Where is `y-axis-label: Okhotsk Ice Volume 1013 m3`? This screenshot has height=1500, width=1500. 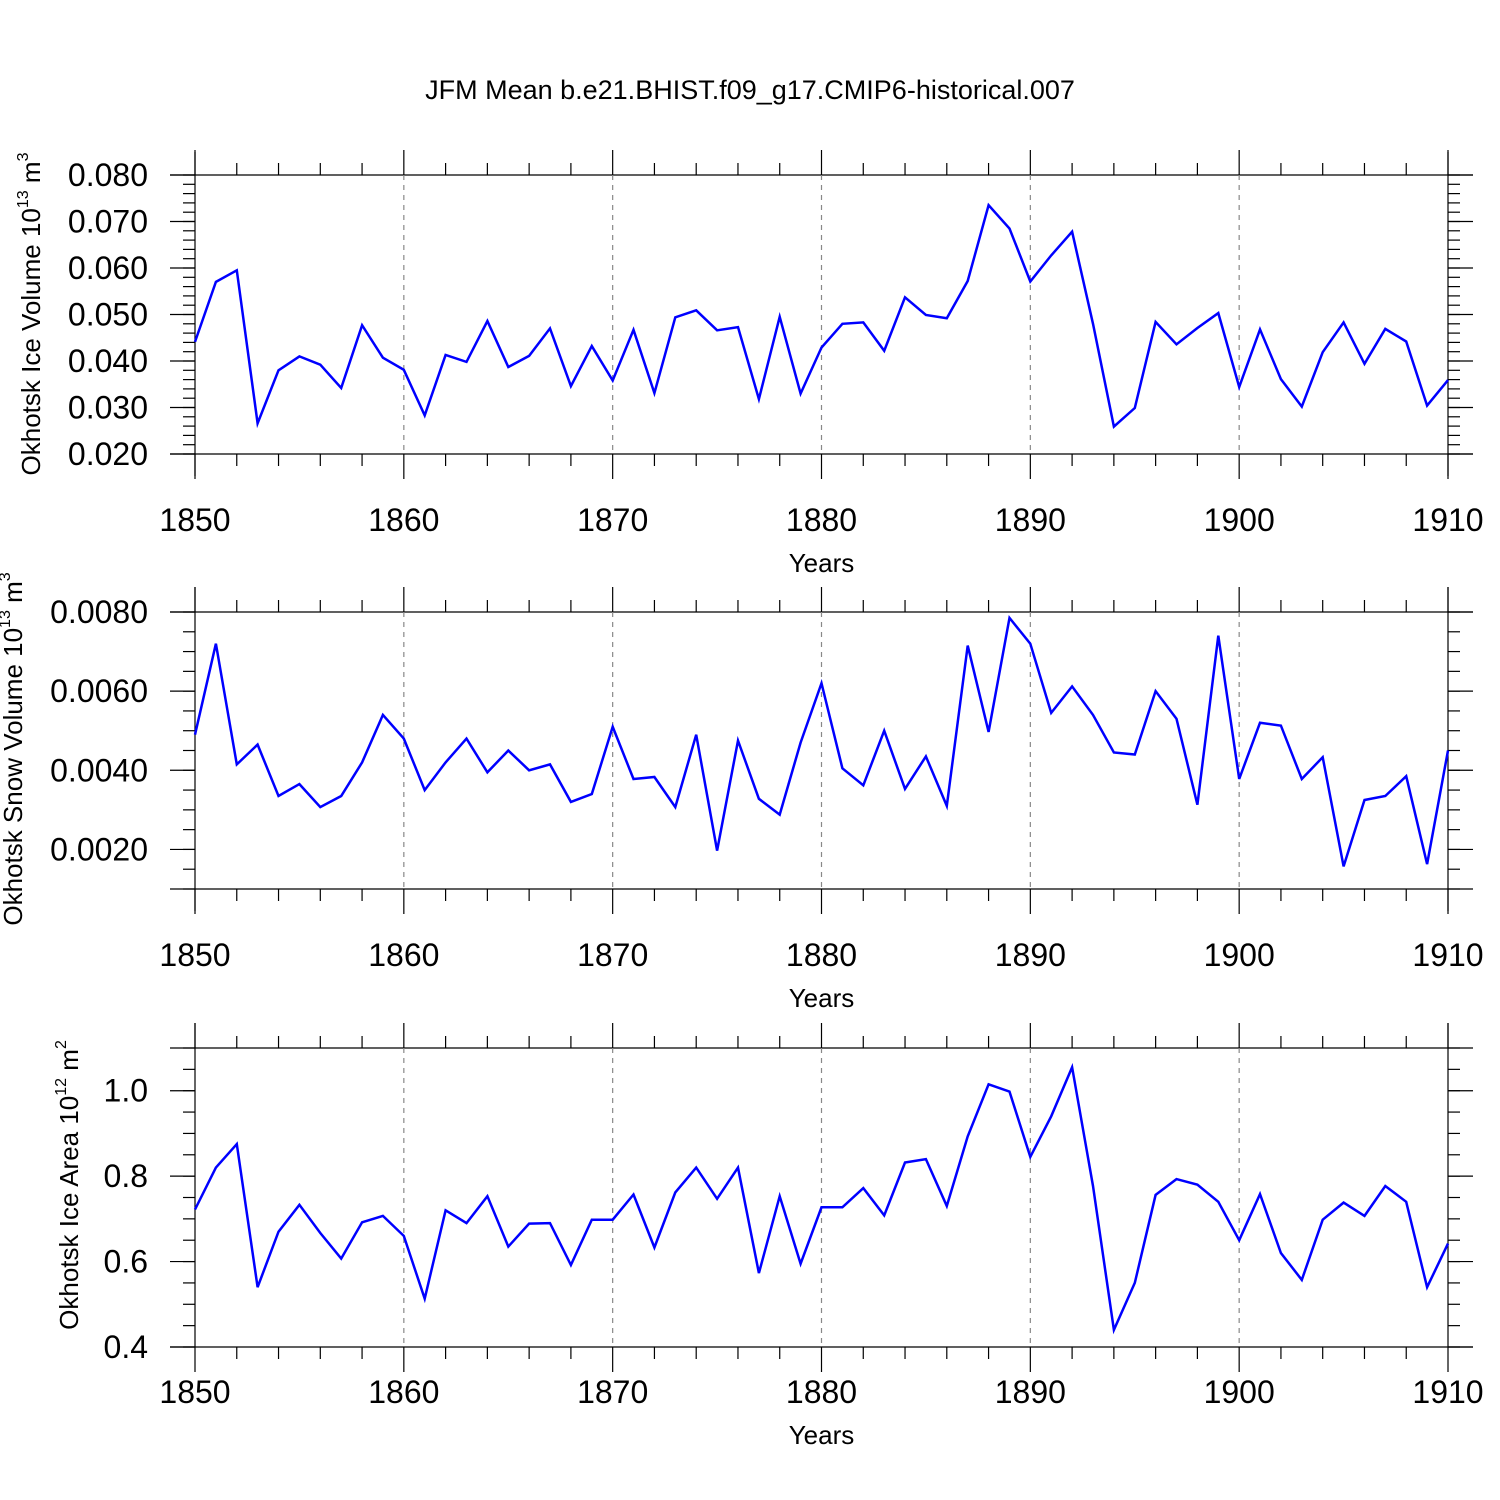
y-axis-label: Okhotsk Ice Volume 1013 m3 is located at coordinates (30, 313).